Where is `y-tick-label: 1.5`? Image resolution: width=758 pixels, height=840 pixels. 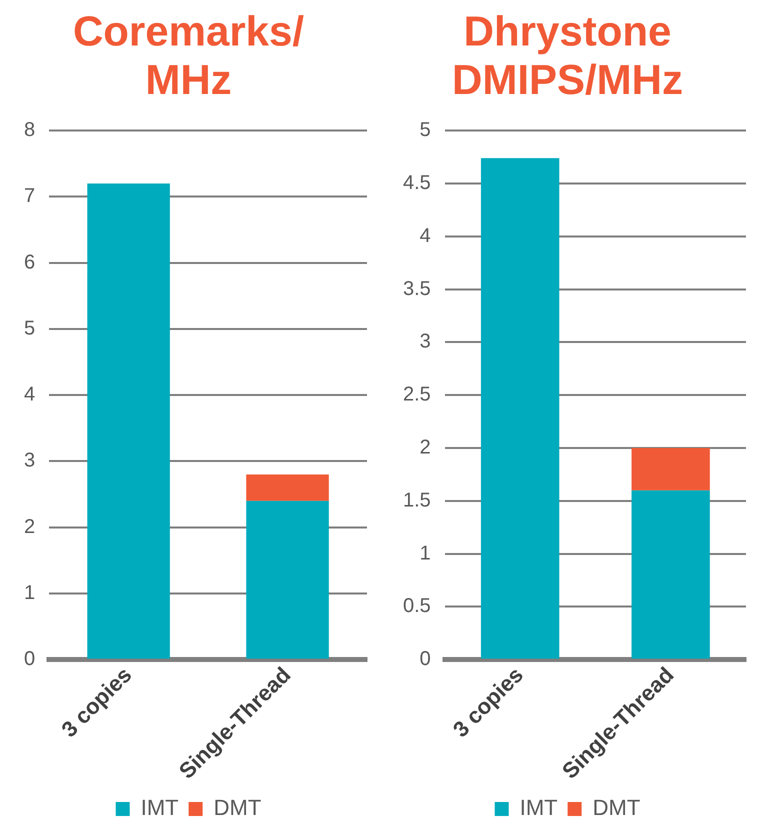 y-tick-label: 1.5 is located at coordinates (416, 500).